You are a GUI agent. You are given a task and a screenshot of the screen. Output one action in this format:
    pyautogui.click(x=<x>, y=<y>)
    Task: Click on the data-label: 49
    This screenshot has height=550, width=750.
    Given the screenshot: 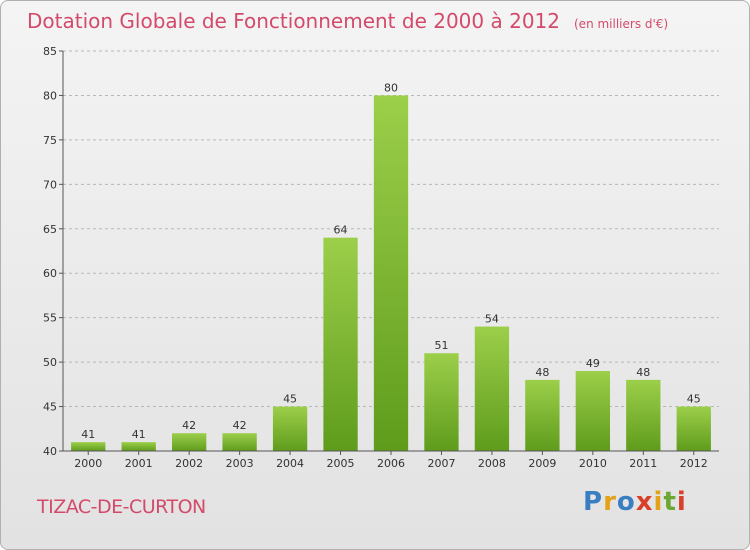 What is the action you would take?
    pyautogui.click(x=593, y=363)
    